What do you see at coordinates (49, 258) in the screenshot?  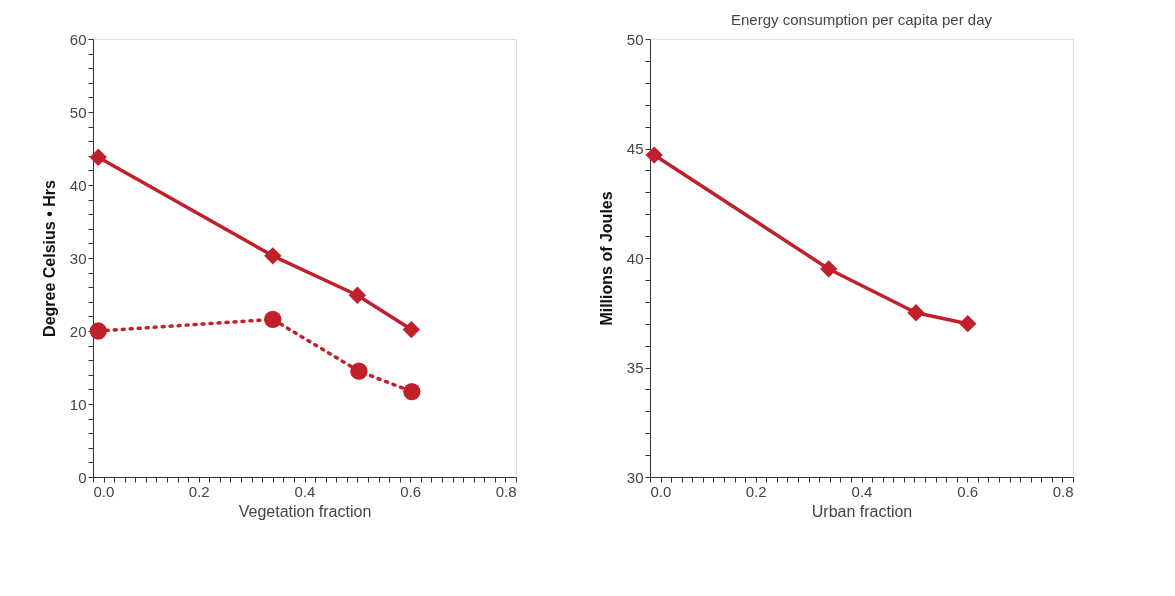 I see `y-axis-title: Degree Celsius • Hrs` at bounding box center [49, 258].